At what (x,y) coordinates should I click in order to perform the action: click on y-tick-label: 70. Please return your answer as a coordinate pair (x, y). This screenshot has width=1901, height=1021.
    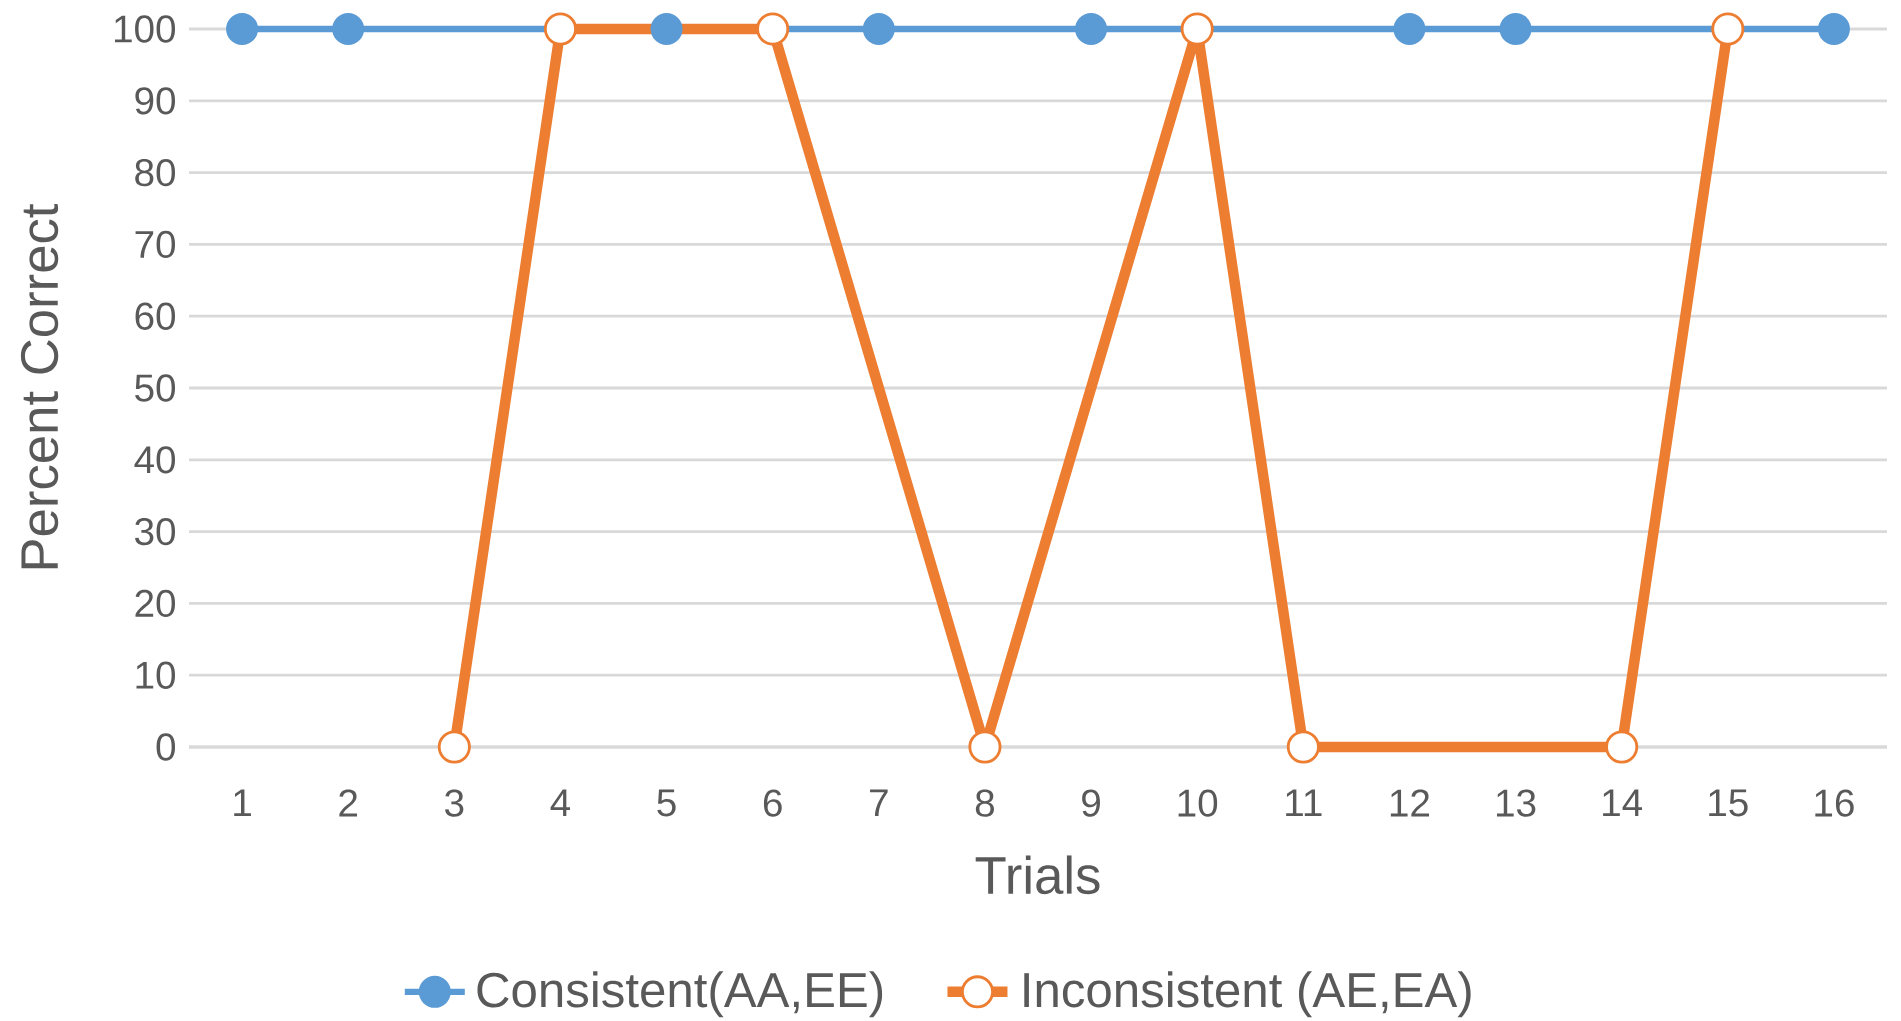
    Looking at the image, I should click on (155, 244).